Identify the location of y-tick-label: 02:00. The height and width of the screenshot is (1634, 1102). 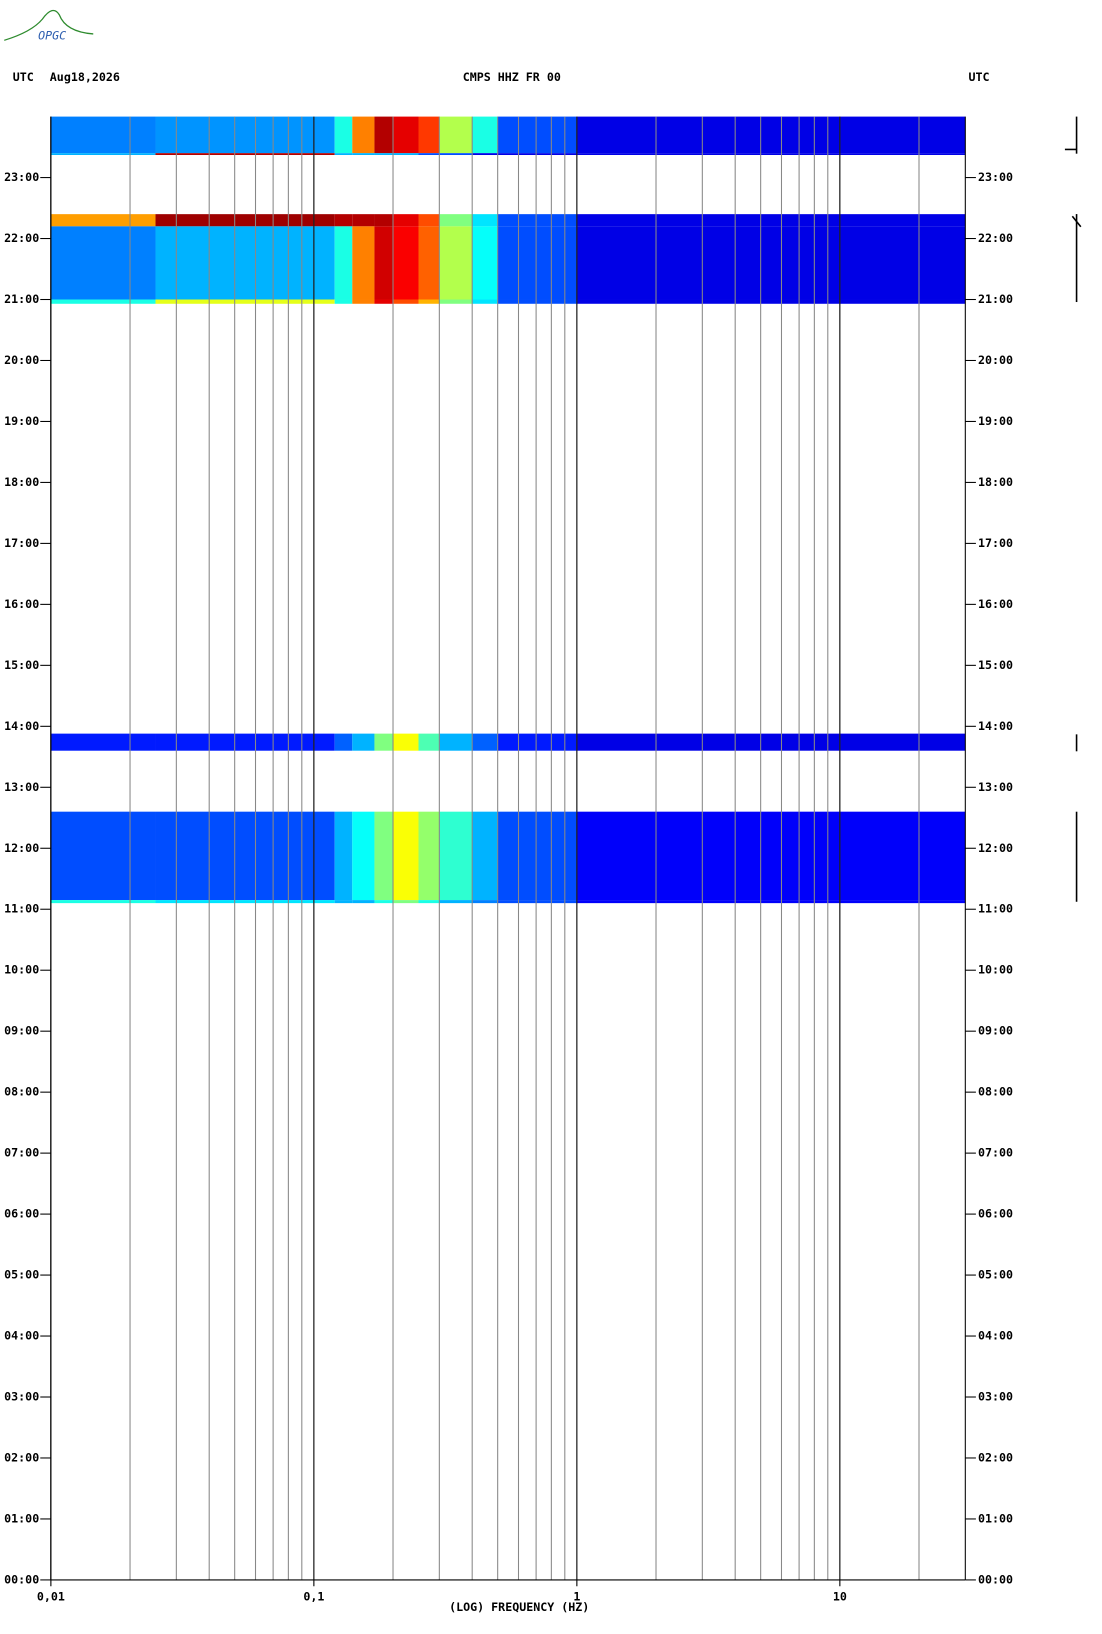
(995, 1457).